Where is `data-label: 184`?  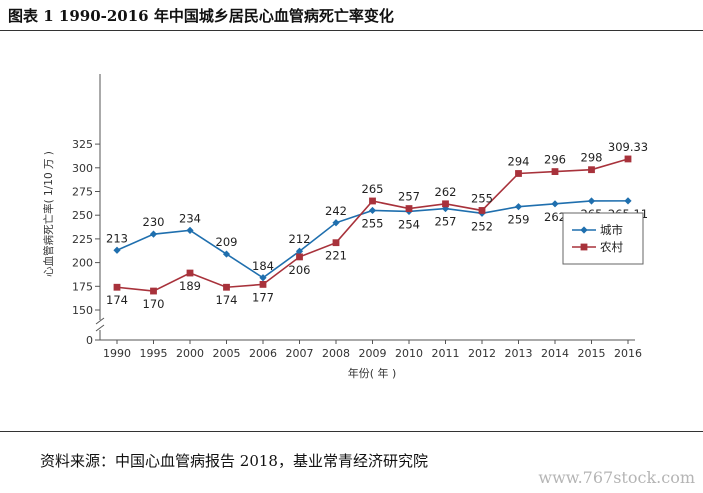
data-label: 184 is located at coordinates (263, 266).